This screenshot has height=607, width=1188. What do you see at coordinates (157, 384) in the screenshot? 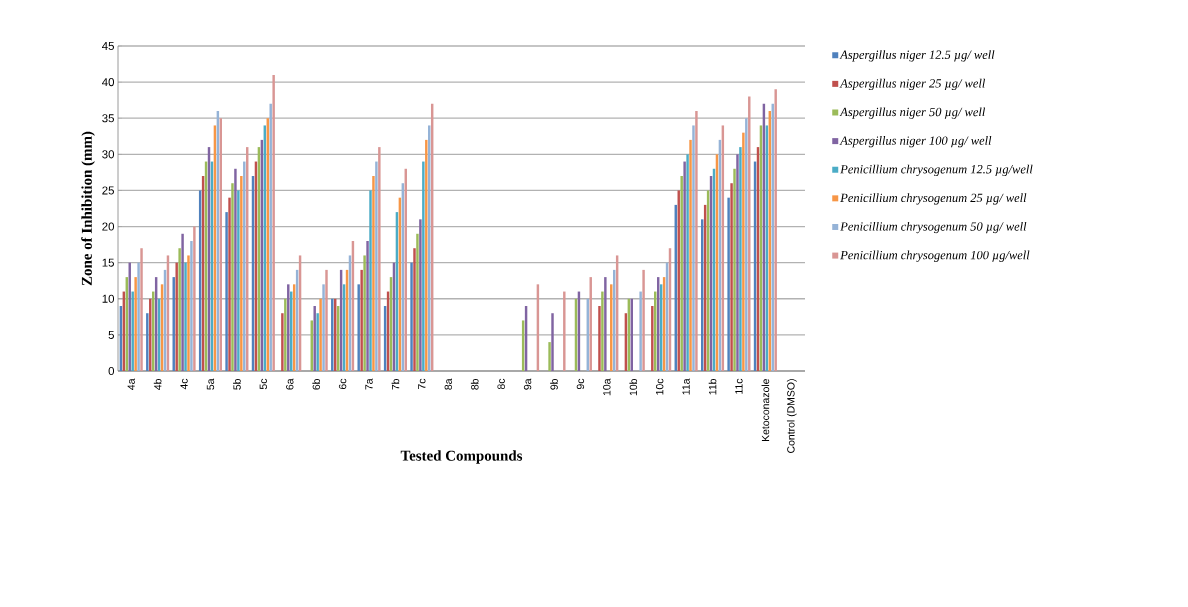
I see `x-tick-label: 4b` at bounding box center [157, 384].